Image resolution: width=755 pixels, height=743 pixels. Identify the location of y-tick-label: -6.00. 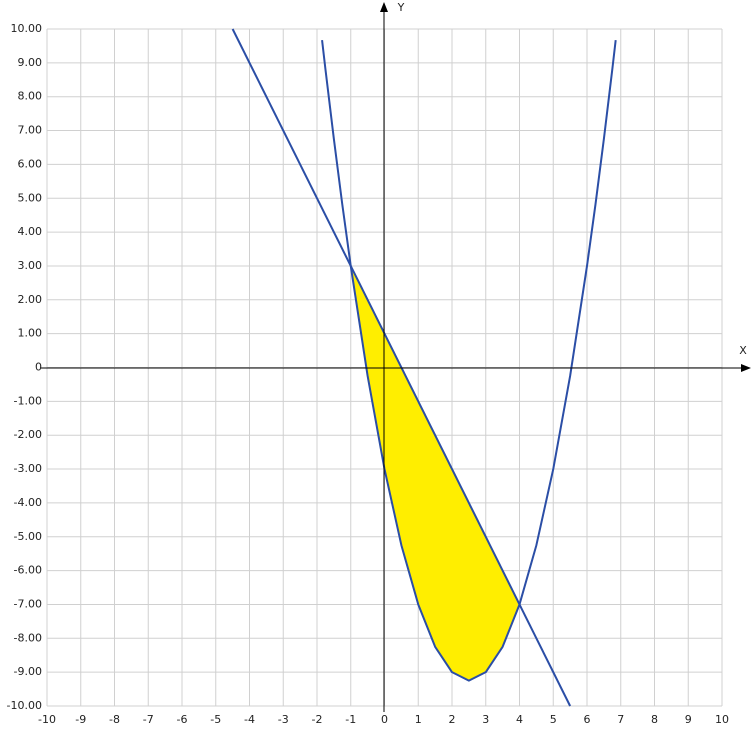
(28, 570).